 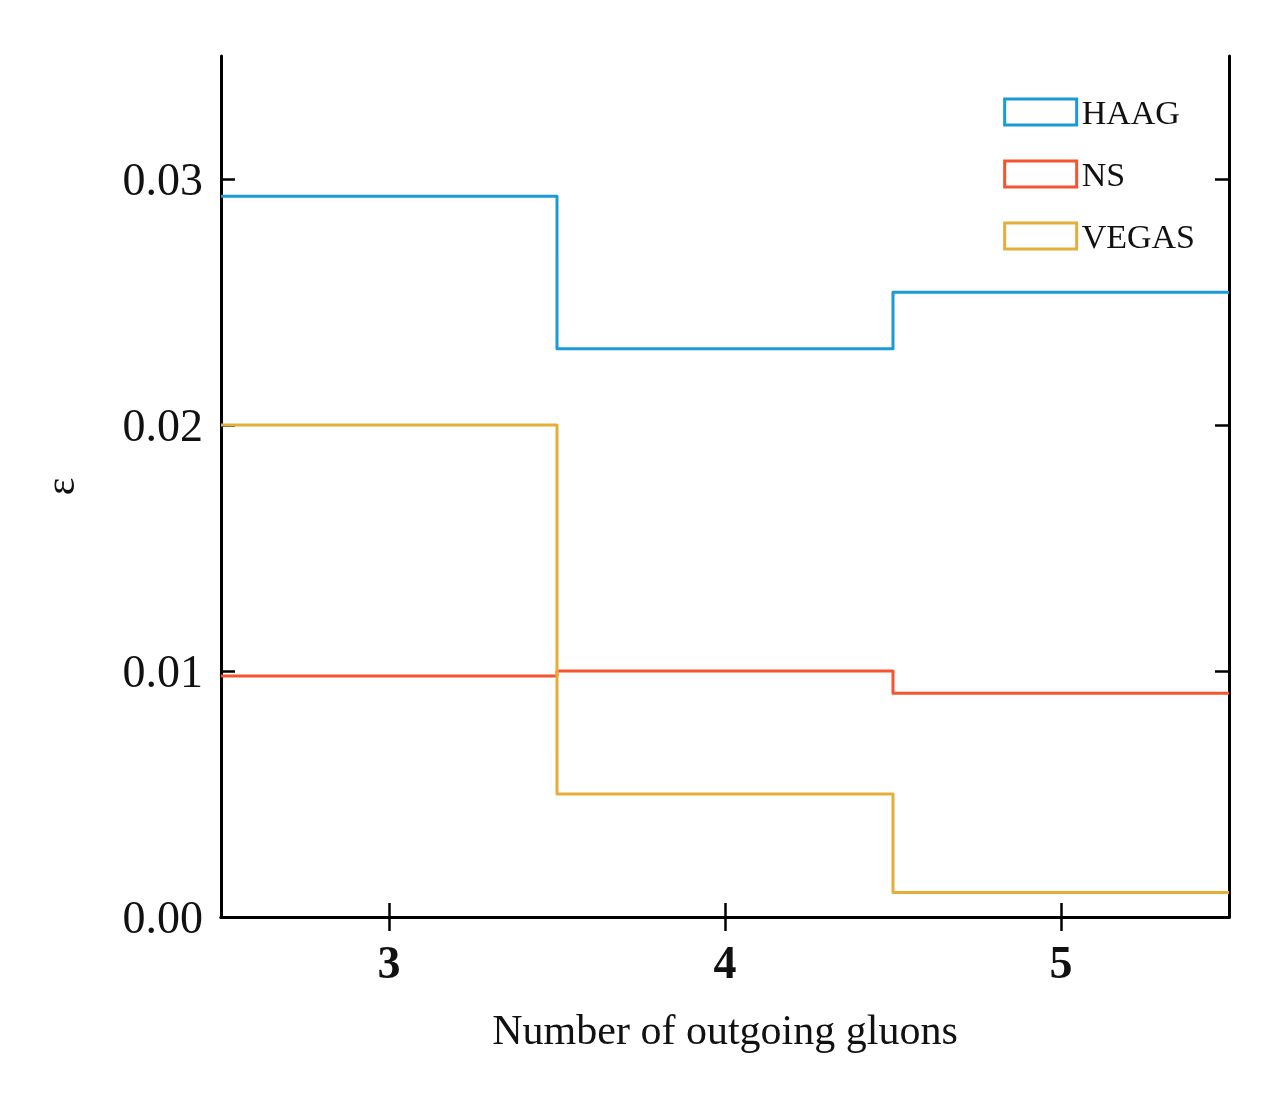 I want to click on x-tick-label: 5, so click(x=1061, y=962).